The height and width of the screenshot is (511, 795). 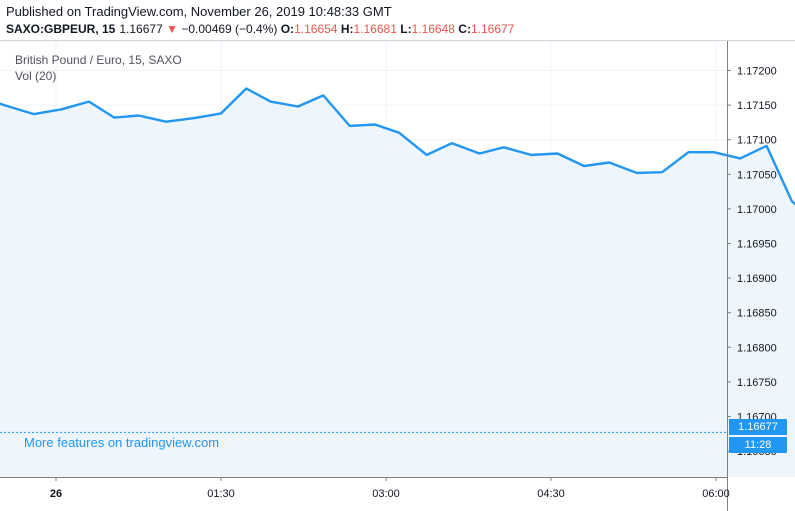 I want to click on high-label: H:, so click(x=347, y=29).